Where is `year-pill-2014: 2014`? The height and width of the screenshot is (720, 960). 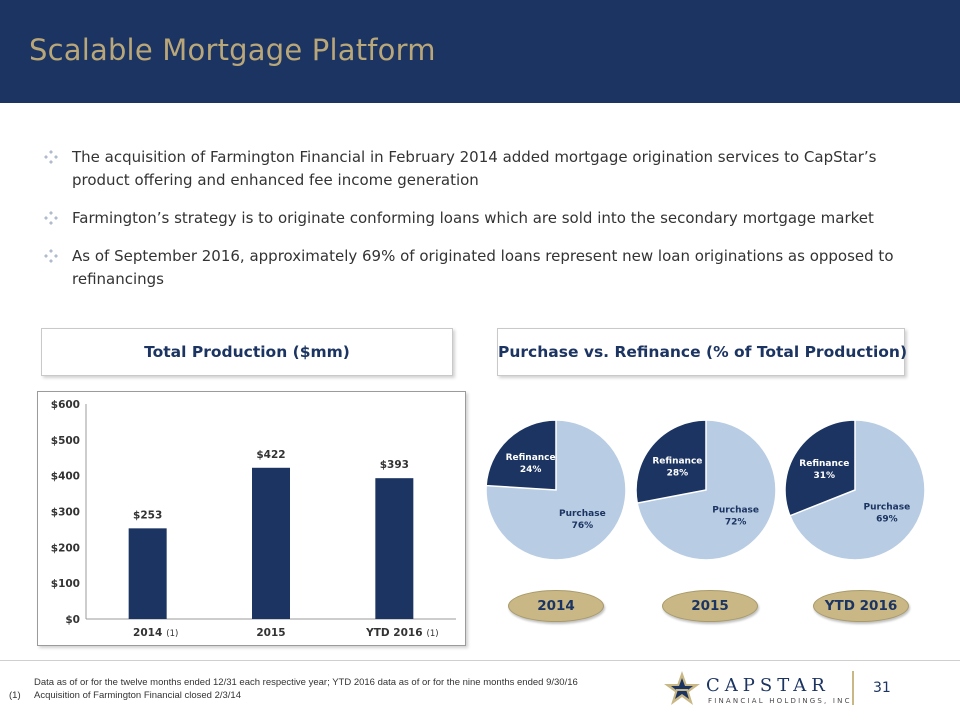
year-pill-2014: 2014 is located at coordinates (556, 606).